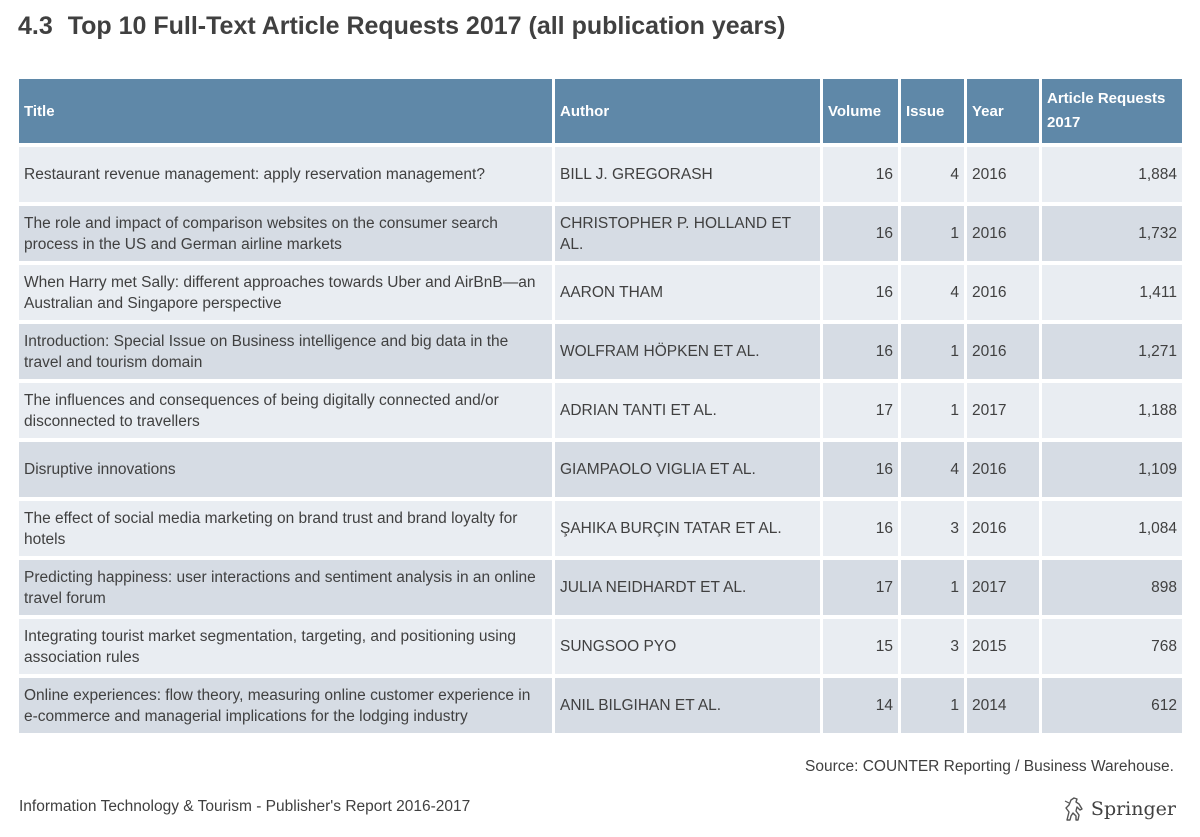 The image size is (1200, 837). Describe the element at coordinates (1112, 646) in the screenshot. I see `cell-article-requests: 768` at that location.